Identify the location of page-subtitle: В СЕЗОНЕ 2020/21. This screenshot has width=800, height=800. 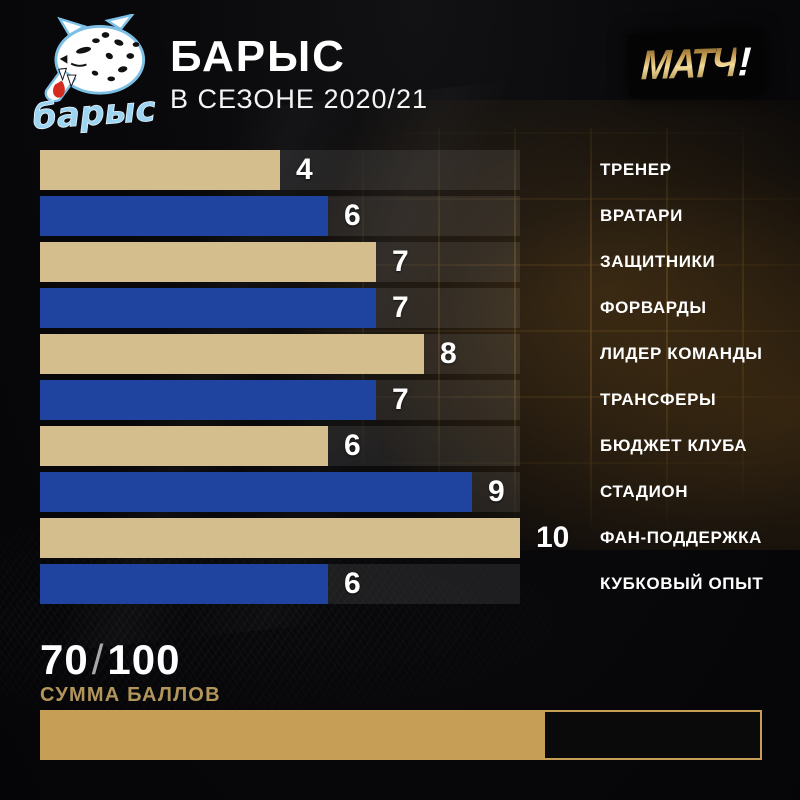
(299, 99).